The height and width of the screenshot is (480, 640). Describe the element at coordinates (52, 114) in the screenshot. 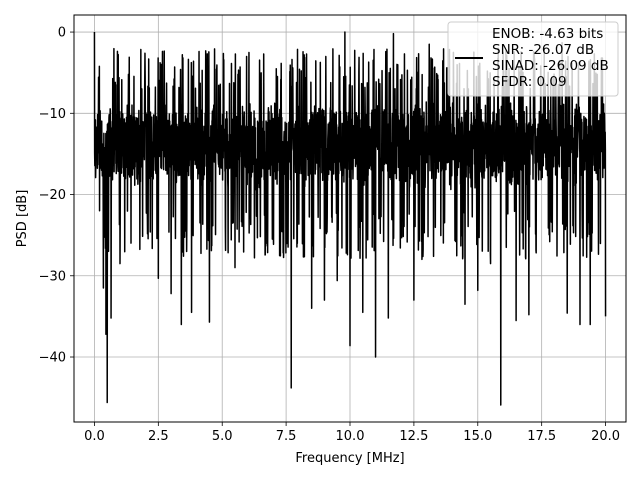

I see `y-tick-label: −10` at that location.